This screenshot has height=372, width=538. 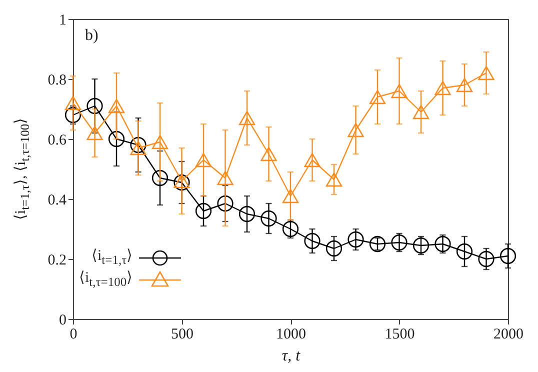 What do you see at coordinates (57, 200) in the screenshot?
I see `y-tick-label: 0.4` at bounding box center [57, 200].